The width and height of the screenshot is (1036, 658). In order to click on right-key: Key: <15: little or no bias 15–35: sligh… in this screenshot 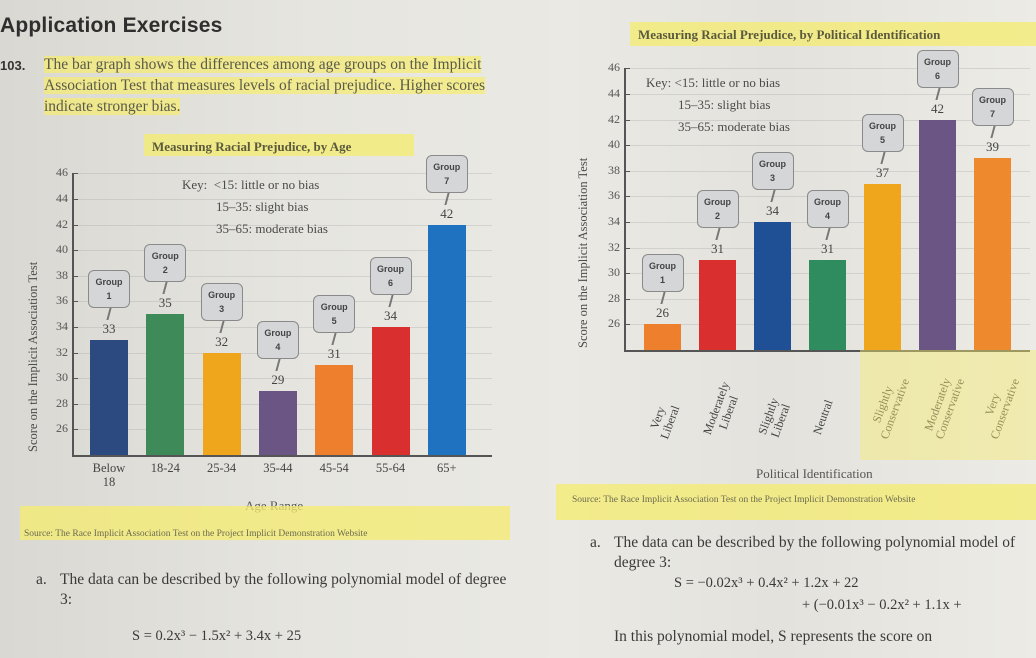, I will do `click(718, 104)`.